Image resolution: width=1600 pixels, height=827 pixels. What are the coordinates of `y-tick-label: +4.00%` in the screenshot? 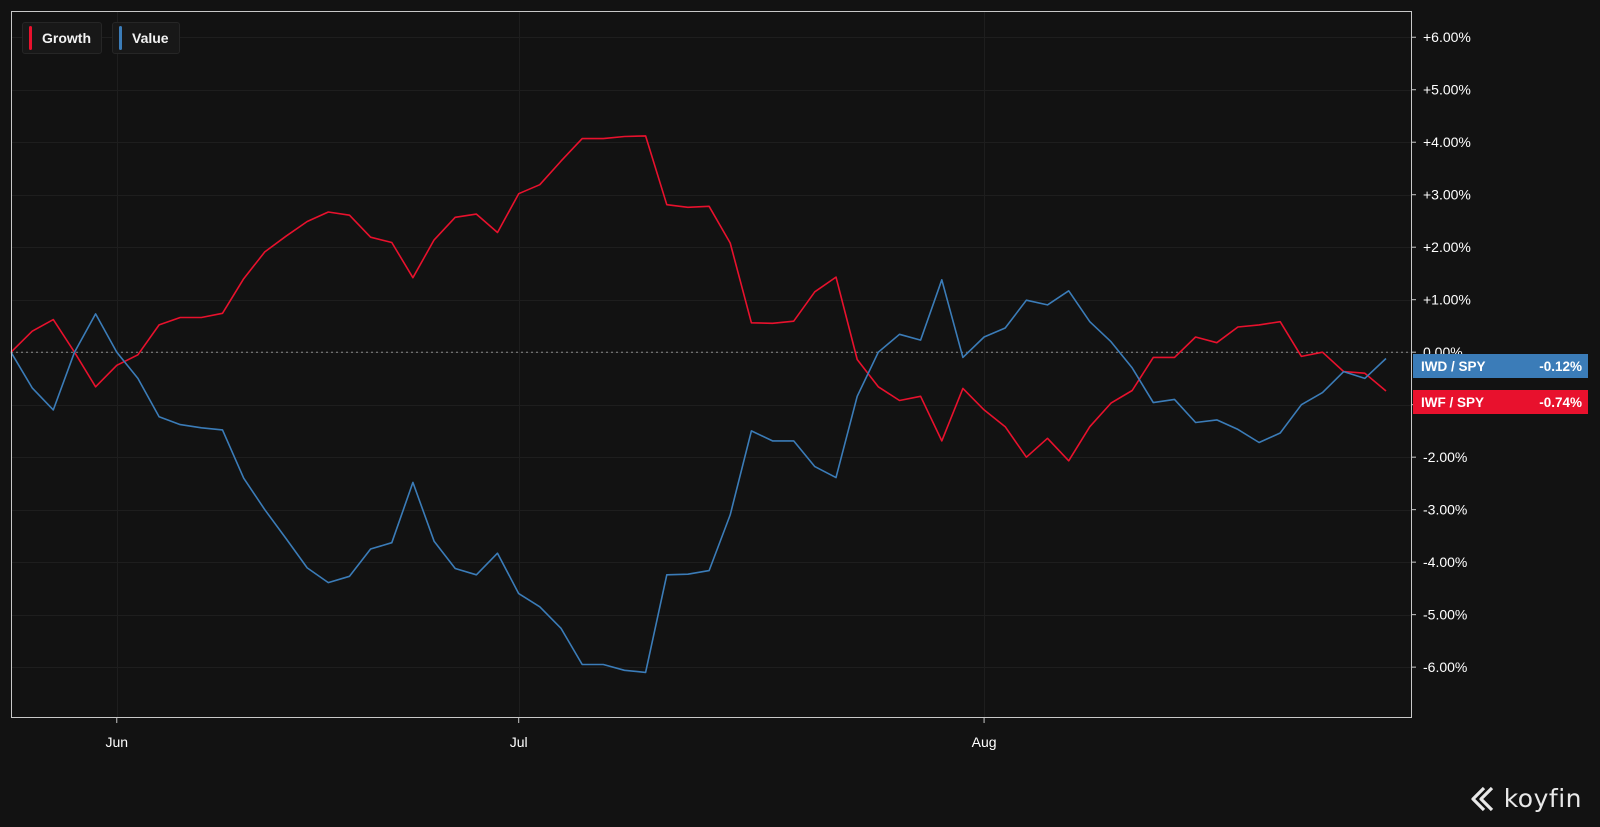 It's located at (1447, 142).